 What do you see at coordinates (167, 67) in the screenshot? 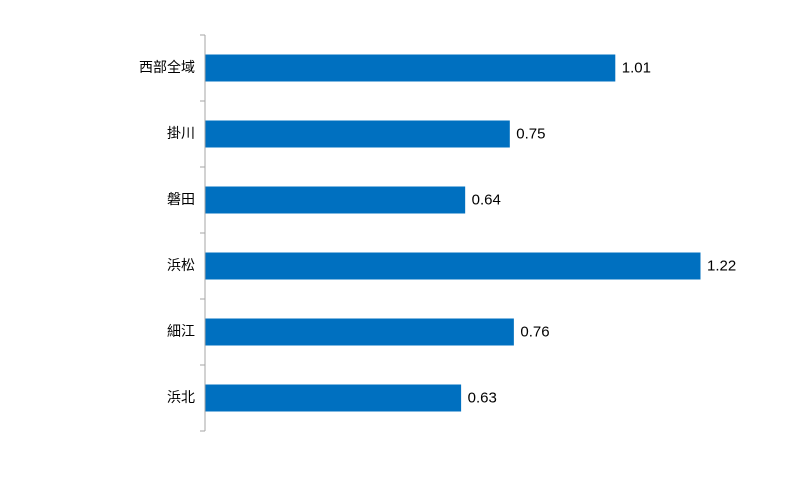
I see `category-label: 西部全域` at bounding box center [167, 67].